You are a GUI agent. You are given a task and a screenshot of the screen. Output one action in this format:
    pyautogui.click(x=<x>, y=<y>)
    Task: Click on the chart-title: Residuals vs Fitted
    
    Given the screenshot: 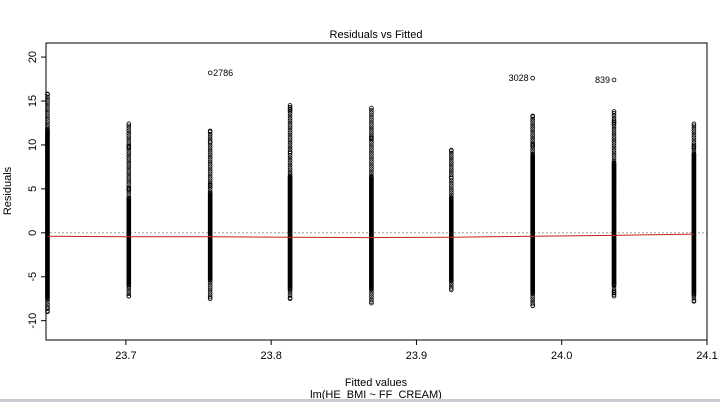 What is the action you would take?
    pyautogui.click(x=376, y=35)
    